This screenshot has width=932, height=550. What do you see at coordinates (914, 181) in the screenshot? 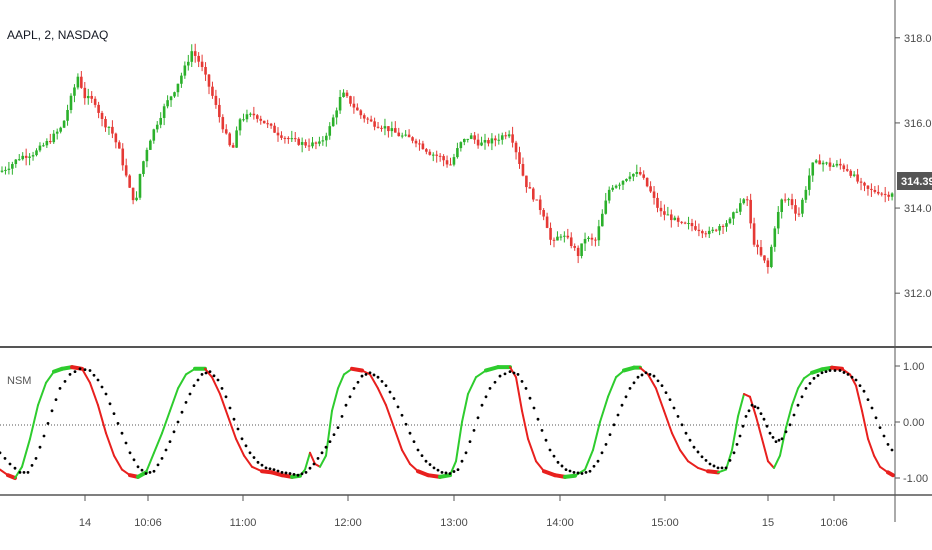
I see `current-price-tag-bg` at bounding box center [914, 181].